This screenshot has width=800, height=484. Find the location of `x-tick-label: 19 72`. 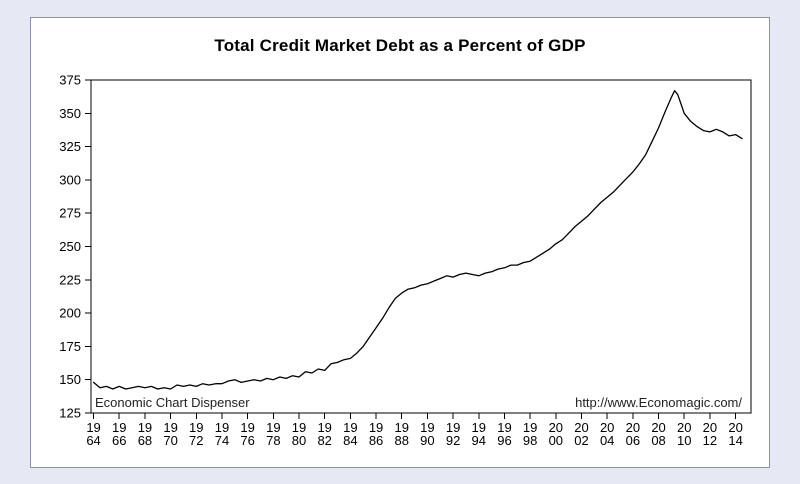

x-tick-label: 19 72 is located at coordinates (196, 434).